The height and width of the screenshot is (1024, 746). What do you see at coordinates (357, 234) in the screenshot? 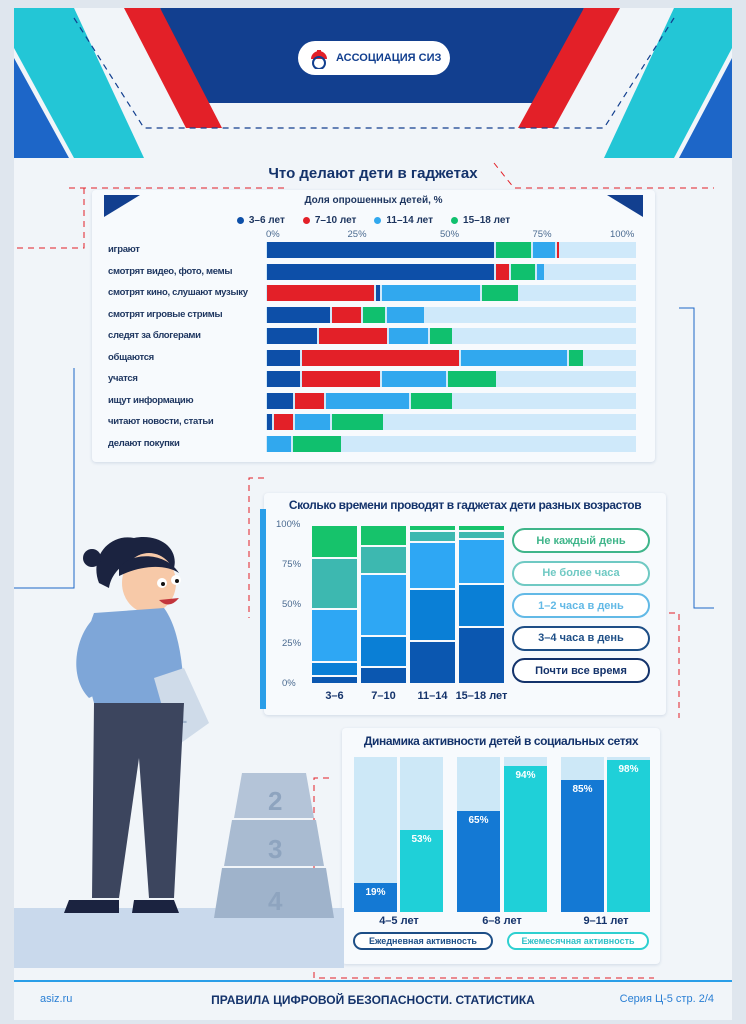
I see `x-tick-label: 25%` at bounding box center [357, 234].